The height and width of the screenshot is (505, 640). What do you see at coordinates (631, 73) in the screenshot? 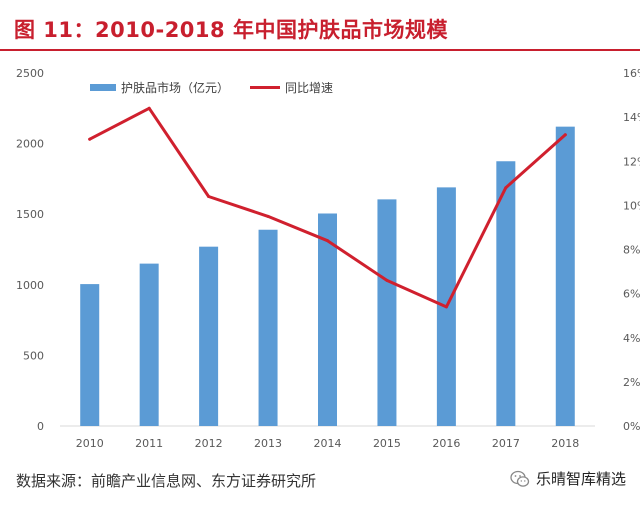
I see `y-right-tick-label: 16%` at bounding box center [631, 73].